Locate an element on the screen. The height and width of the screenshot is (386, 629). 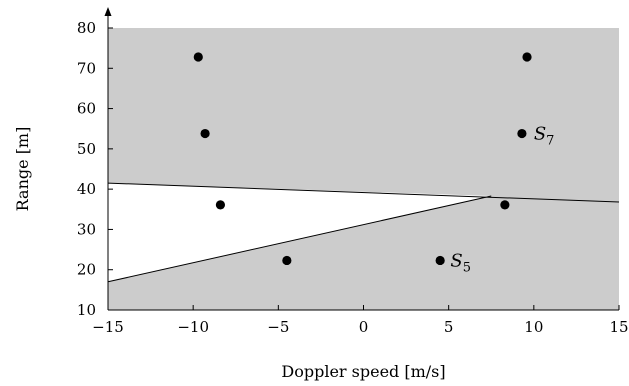
y-tick-label: 70 is located at coordinates (86, 68).